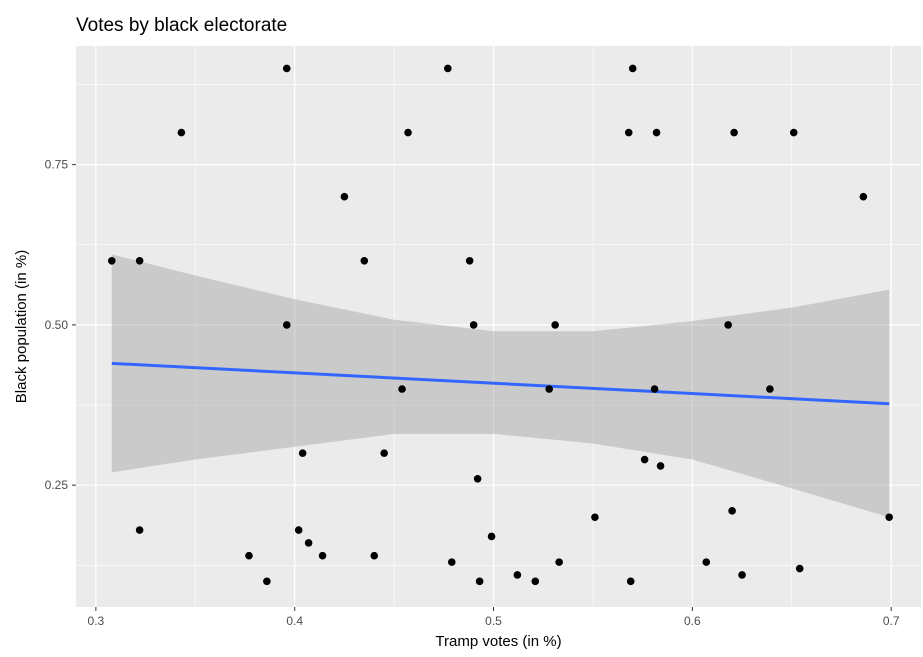 This screenshot has height=657, width=923. What do you see at coordinates (96, 621) in the screenshot?
I see `x-tick-label: 0.3` at bounding box center [96, 621].